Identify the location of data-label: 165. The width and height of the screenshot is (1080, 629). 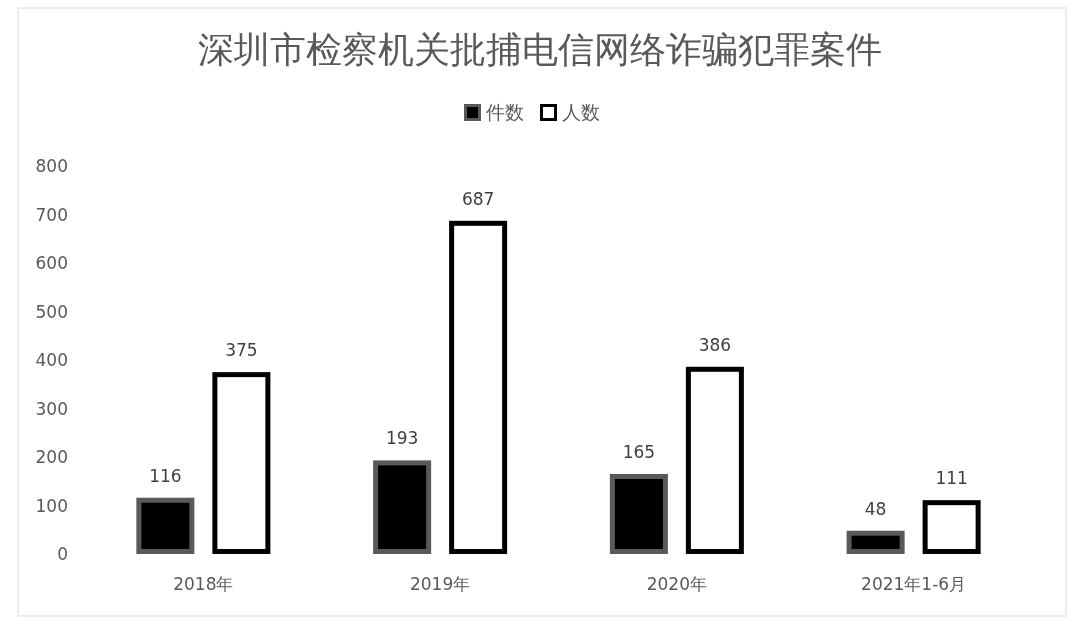
(639, 451).